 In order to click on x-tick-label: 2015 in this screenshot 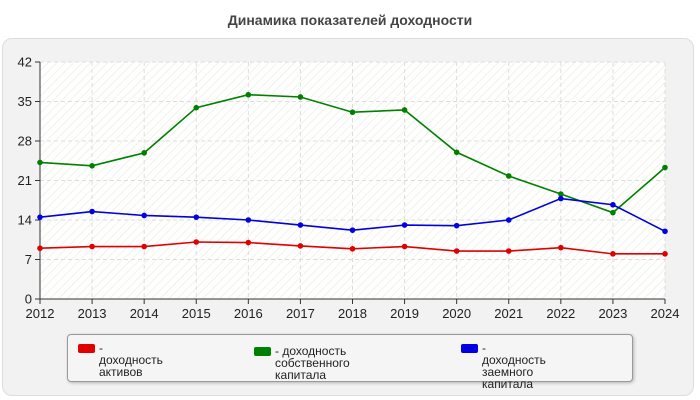, I will do `click(196, 313)`.